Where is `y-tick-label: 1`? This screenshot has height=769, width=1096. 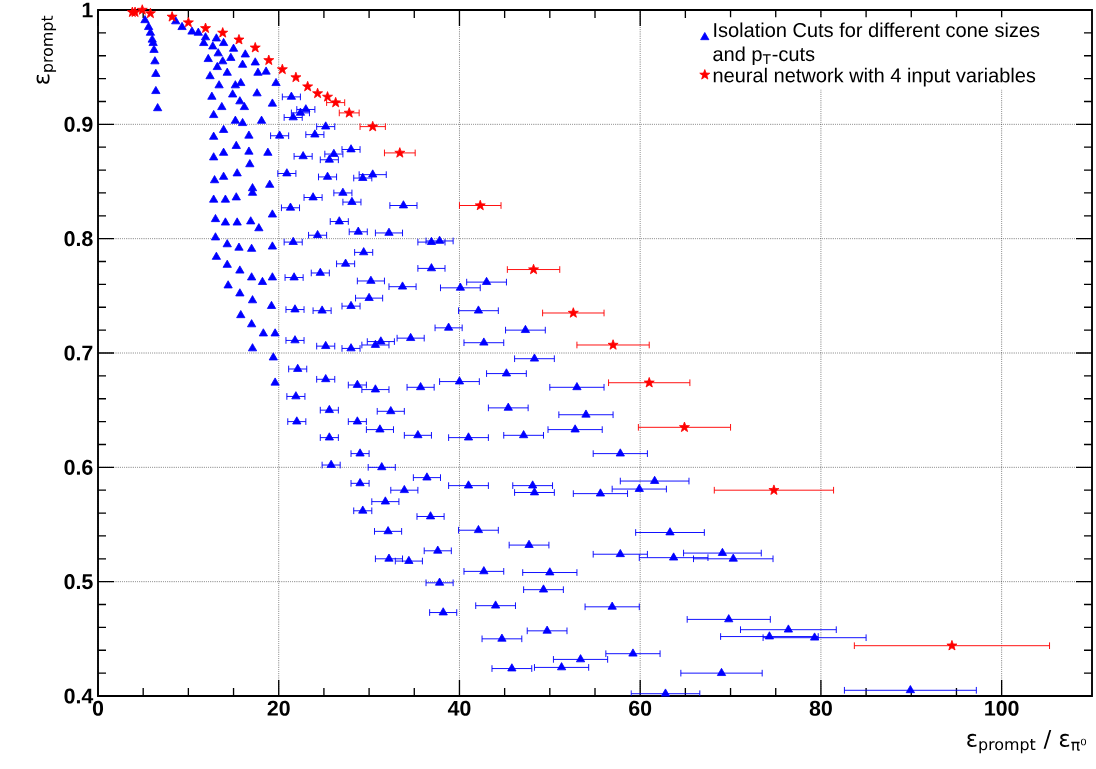 y-tick-label: 1 is located at coordinates (87, 10).